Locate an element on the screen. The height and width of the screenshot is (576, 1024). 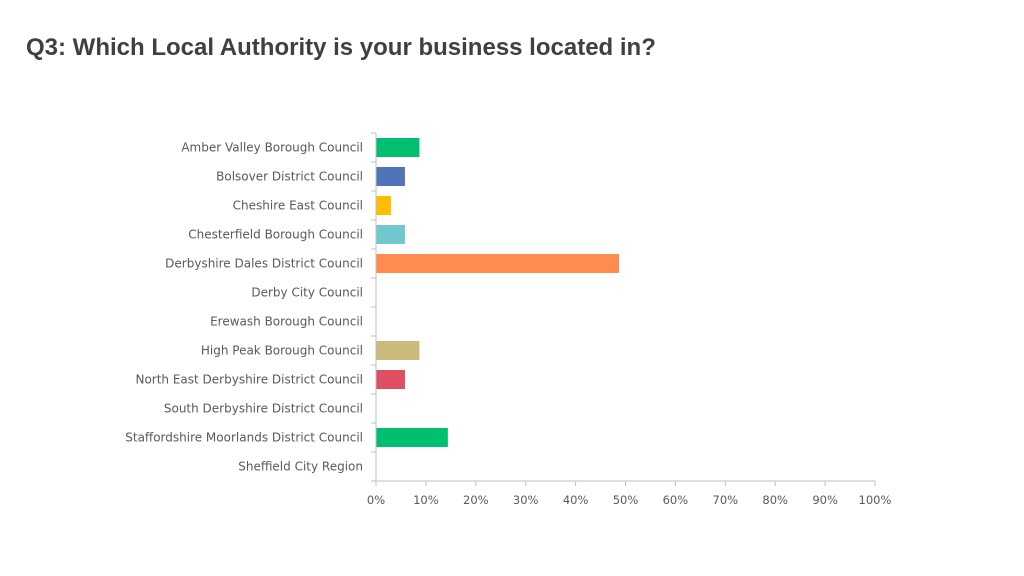
x-tick-label: 30% is located at coordinates (526, 500).